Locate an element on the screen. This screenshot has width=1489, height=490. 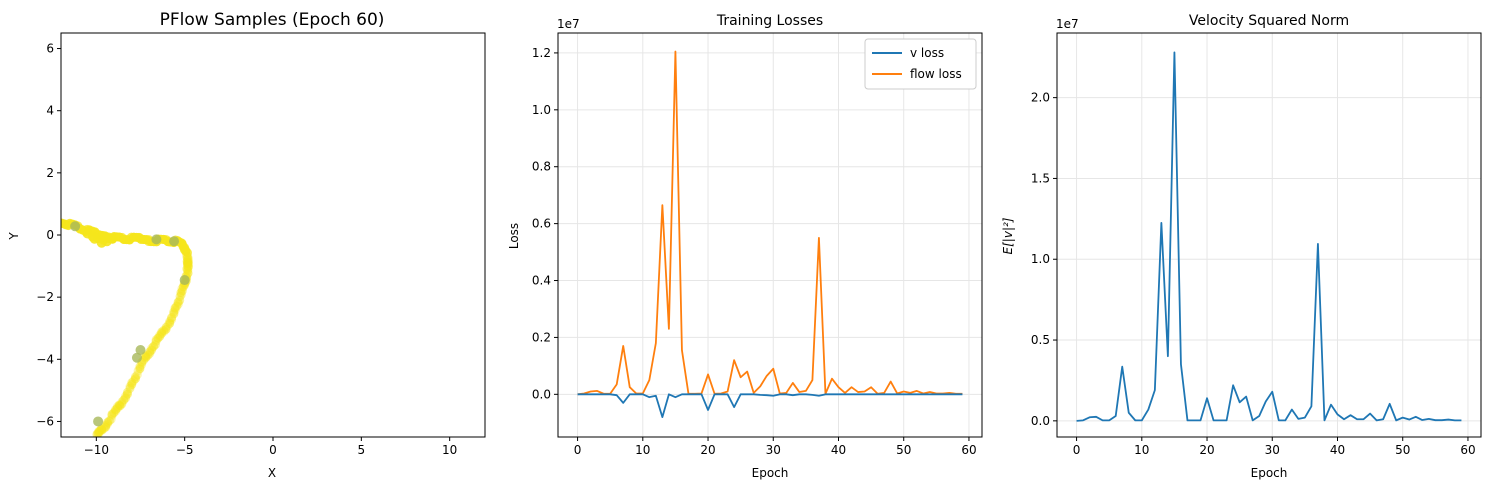
y-tick-label: 2.0 is located at coordinates (1040, 98).